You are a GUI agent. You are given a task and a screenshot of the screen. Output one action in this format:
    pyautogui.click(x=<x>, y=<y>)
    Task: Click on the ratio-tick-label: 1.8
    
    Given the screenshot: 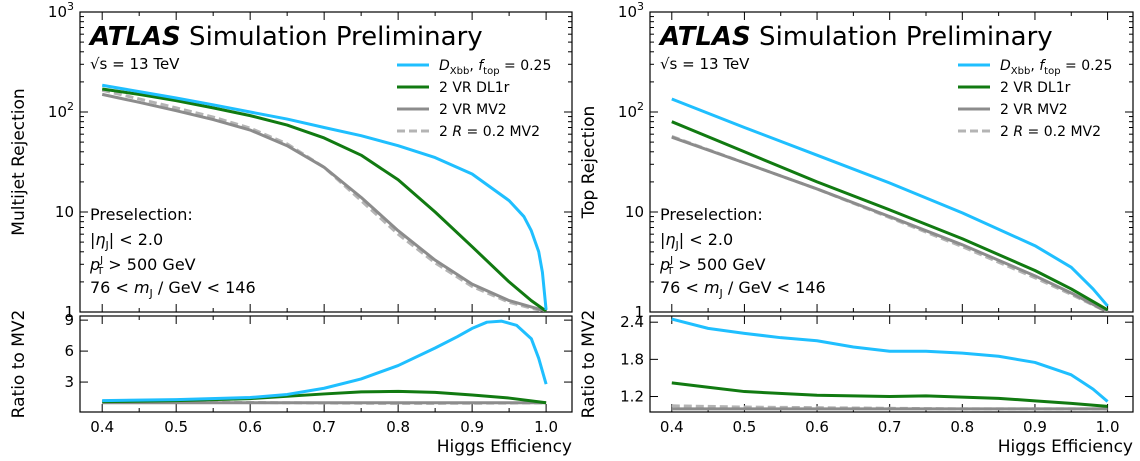 What is the action you would take?
    pyautogui.click(x=632, y=359)
    